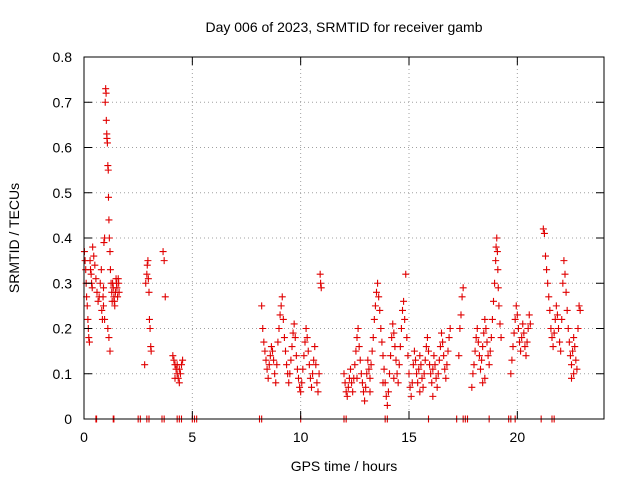 This screenshot has width=640, height=480. I want to click on y-tick-label: 0.6, so click(63, 148).